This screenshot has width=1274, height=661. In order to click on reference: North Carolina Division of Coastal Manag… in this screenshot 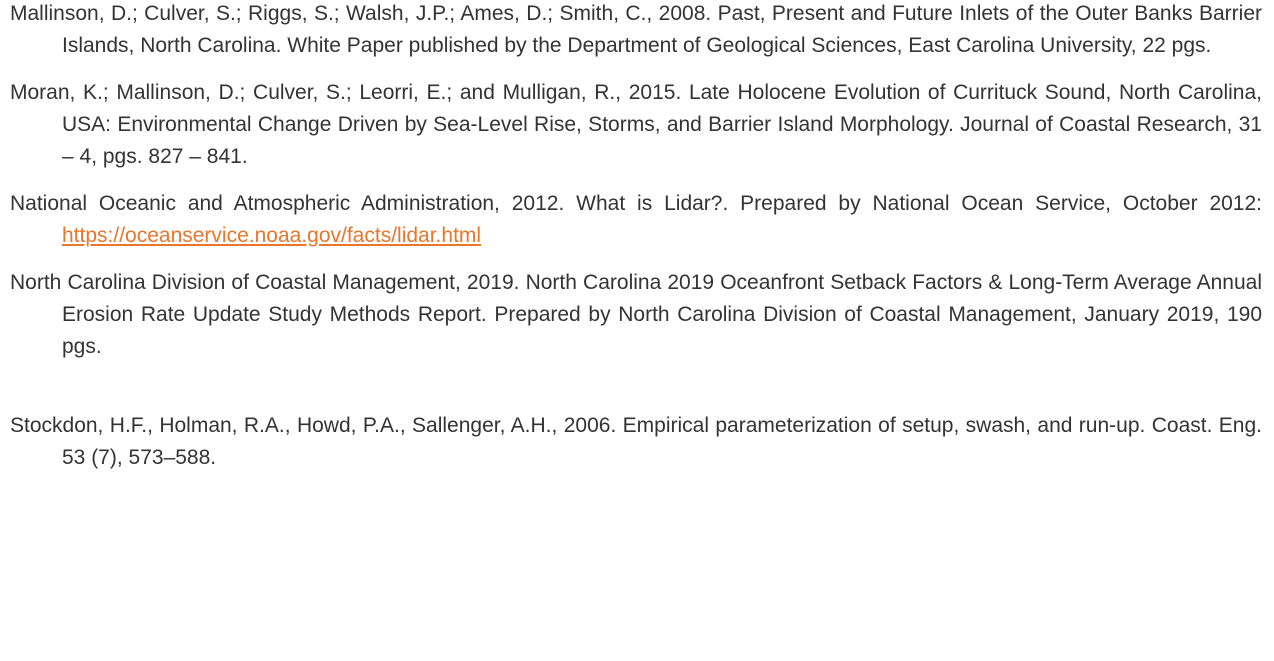, I will do `click(636, 315)`.